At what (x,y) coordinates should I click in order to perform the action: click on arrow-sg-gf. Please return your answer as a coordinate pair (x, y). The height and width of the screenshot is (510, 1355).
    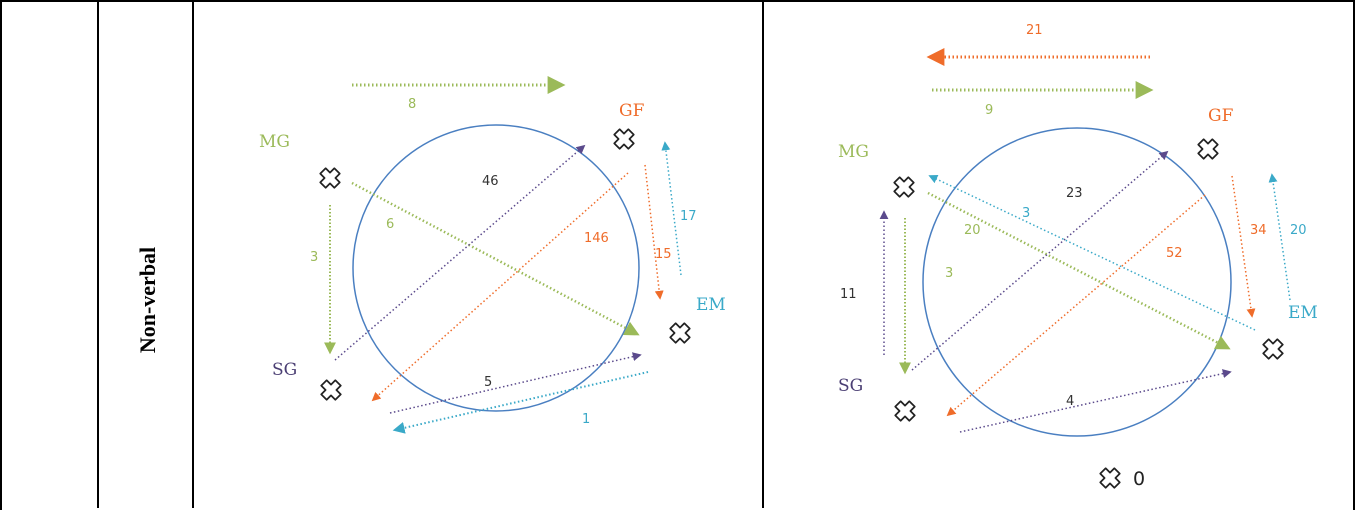
    Looking at the image, I should click on (460, 252).